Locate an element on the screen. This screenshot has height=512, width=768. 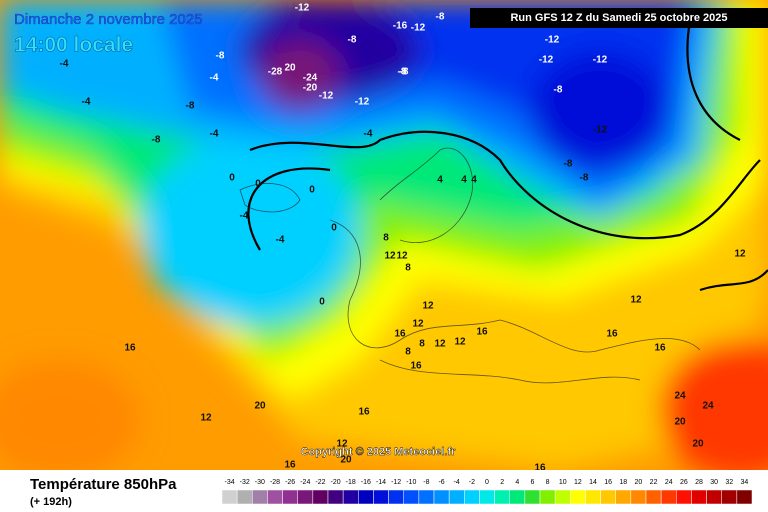
legend-label: -14 is located at coordinates (381, 482).